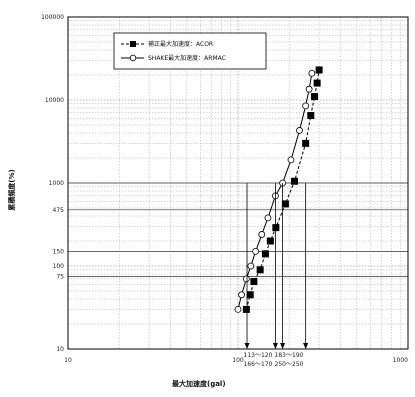 This screenshot has width=415, height=397. I want to click on legend-box, so click(190, 51).